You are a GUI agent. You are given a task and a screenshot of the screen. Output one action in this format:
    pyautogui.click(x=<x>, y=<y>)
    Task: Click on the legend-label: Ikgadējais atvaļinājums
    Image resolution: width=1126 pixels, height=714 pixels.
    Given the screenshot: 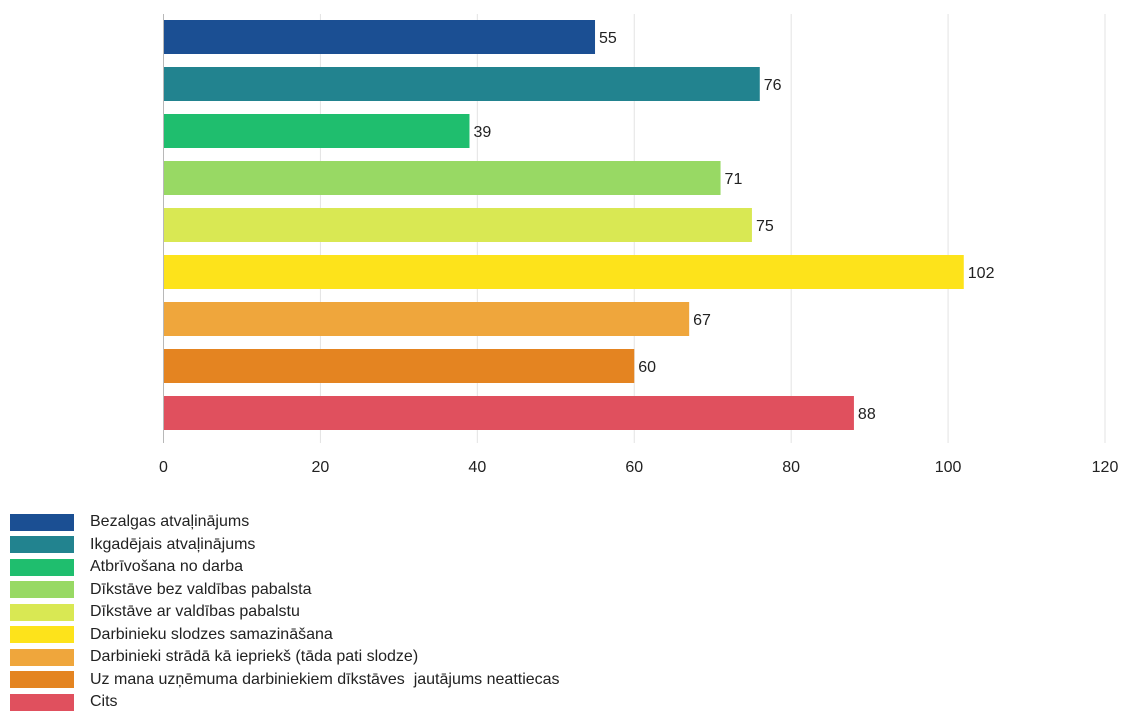 What is the action you would take?
    pyautogui.click(x=173, y=544)
    